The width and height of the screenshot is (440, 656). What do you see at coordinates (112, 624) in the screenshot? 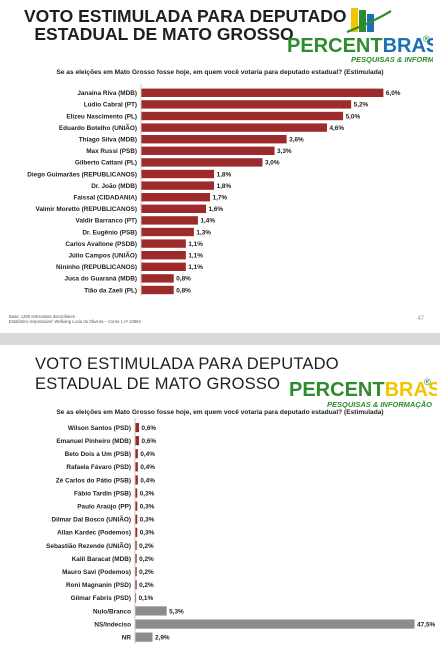
I see `category-label: NS/Indeciso` at bounding box center [112, 624].